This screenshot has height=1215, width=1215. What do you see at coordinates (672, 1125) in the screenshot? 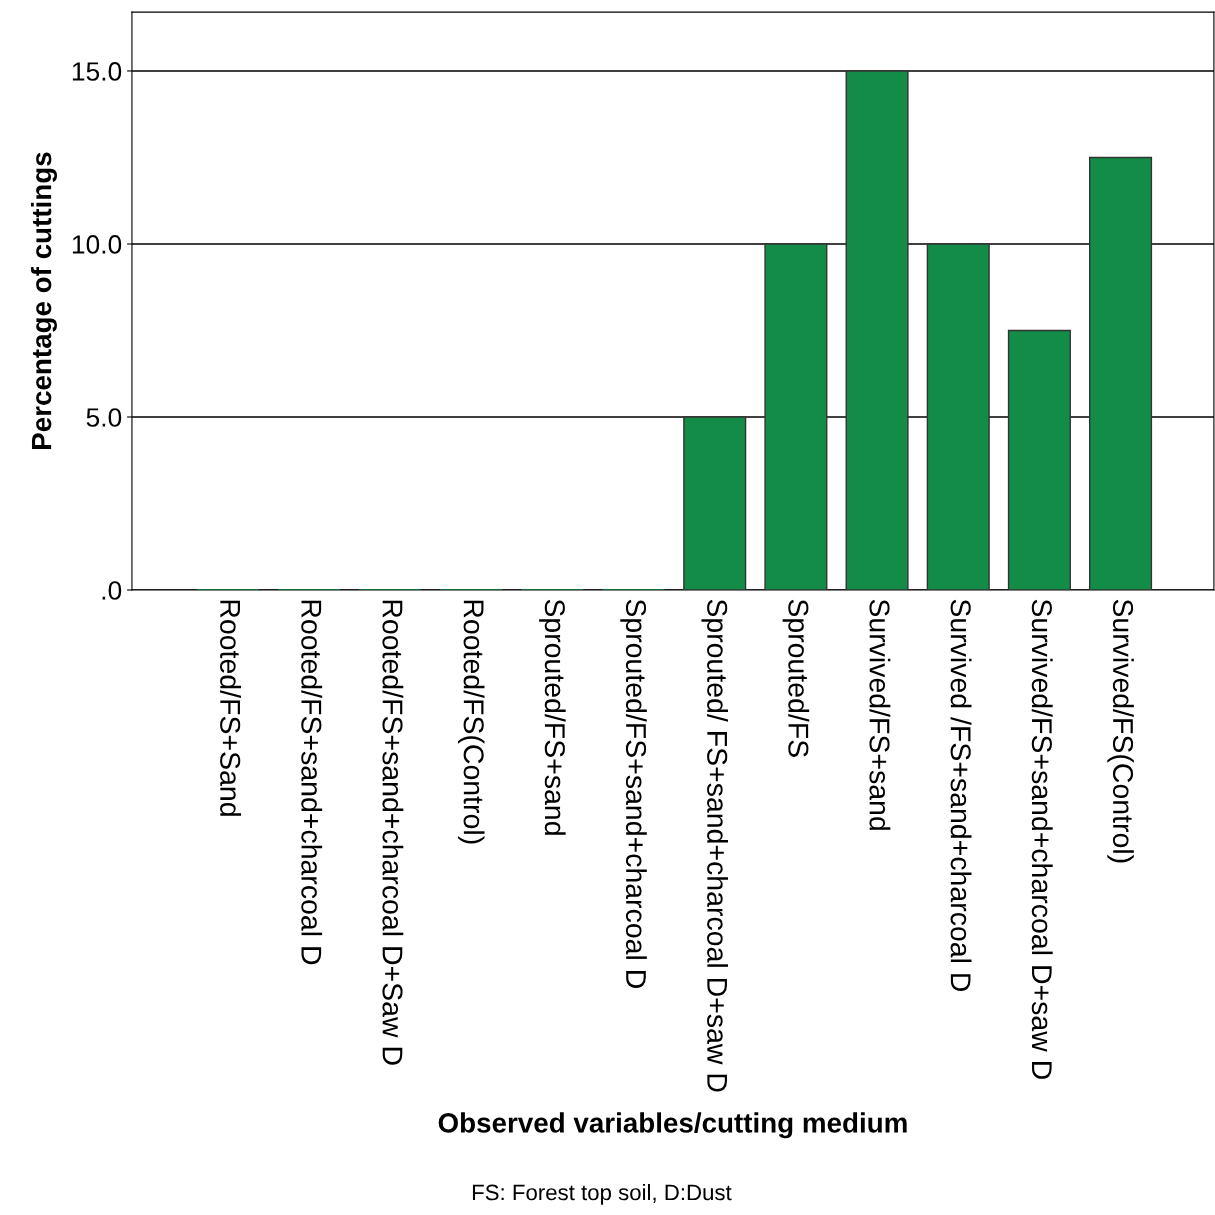
I see `x-axis-title: Observed variables/cutting medium` at bounding box center [672, 1125].